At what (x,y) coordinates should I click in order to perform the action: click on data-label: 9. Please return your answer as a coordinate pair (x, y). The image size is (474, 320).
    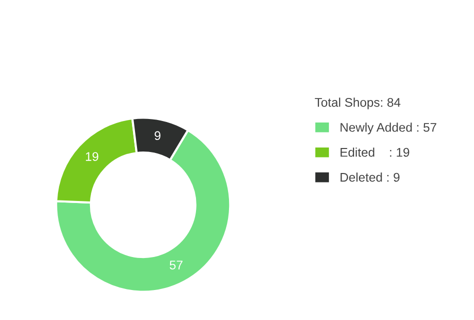
    Looking at the image, I should click on (157, 135).